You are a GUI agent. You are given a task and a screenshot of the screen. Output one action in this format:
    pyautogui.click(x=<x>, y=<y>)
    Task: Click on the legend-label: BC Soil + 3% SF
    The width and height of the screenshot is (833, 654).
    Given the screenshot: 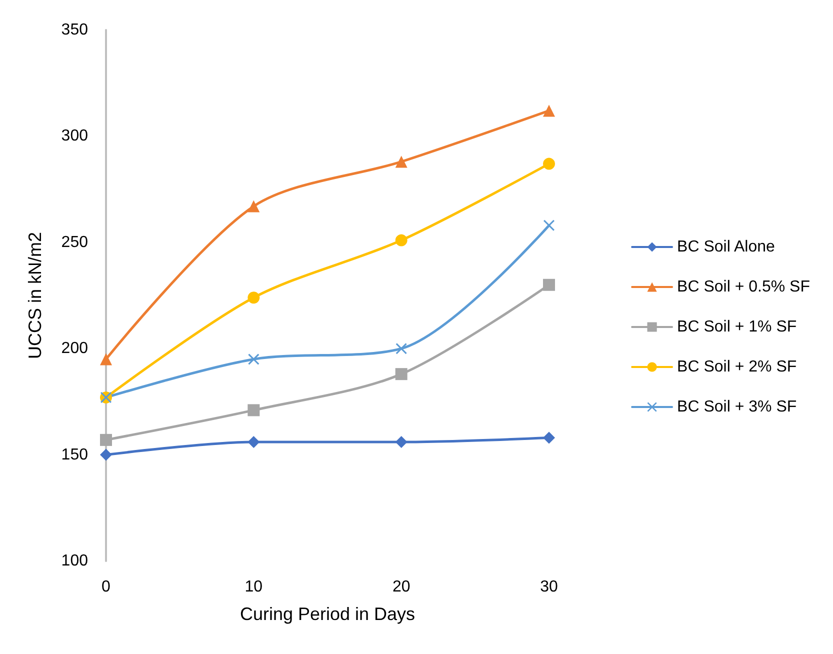 What is the action you would take?
    pyautogui.click(x=737, y=407)
    